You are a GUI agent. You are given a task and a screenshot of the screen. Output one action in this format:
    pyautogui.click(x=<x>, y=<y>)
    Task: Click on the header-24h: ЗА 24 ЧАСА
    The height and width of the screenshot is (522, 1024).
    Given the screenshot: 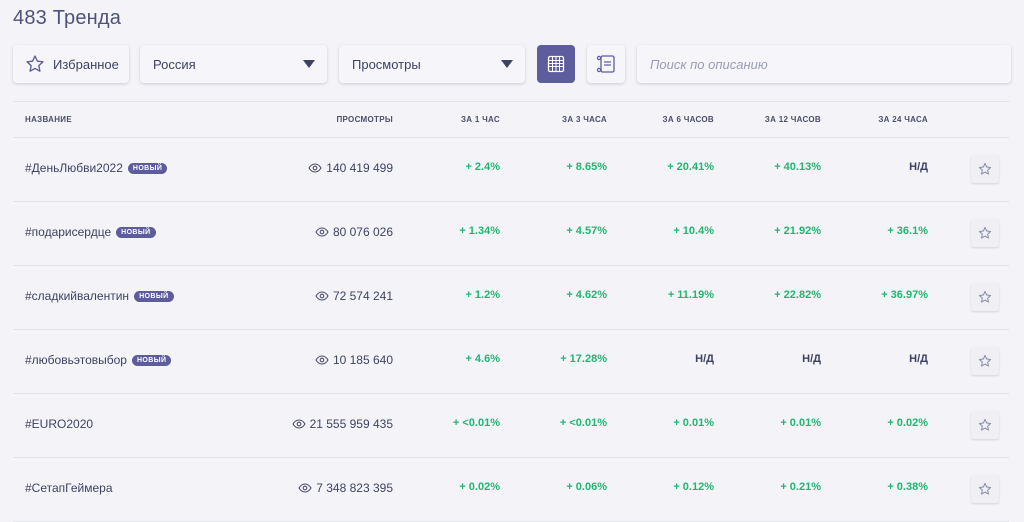 What is the action you would take?
    pyautogui.click(x=903, y=119)
    